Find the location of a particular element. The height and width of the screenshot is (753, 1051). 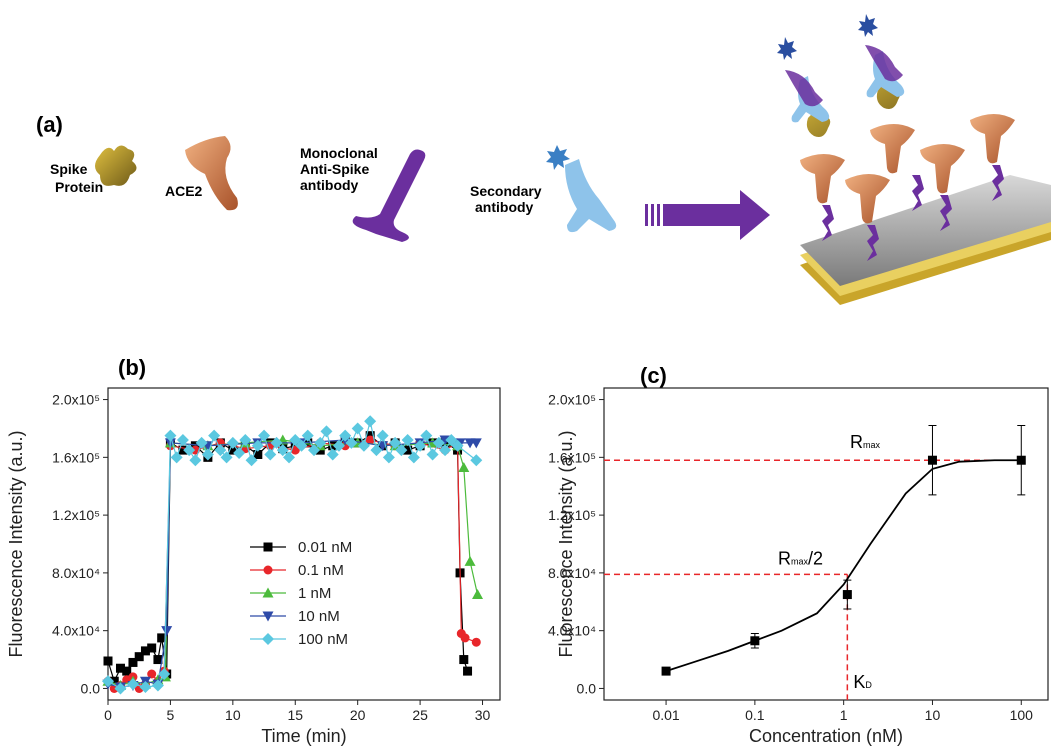

y-tick-label: 1.6x10⁵ is located at coordinates (76, 457).